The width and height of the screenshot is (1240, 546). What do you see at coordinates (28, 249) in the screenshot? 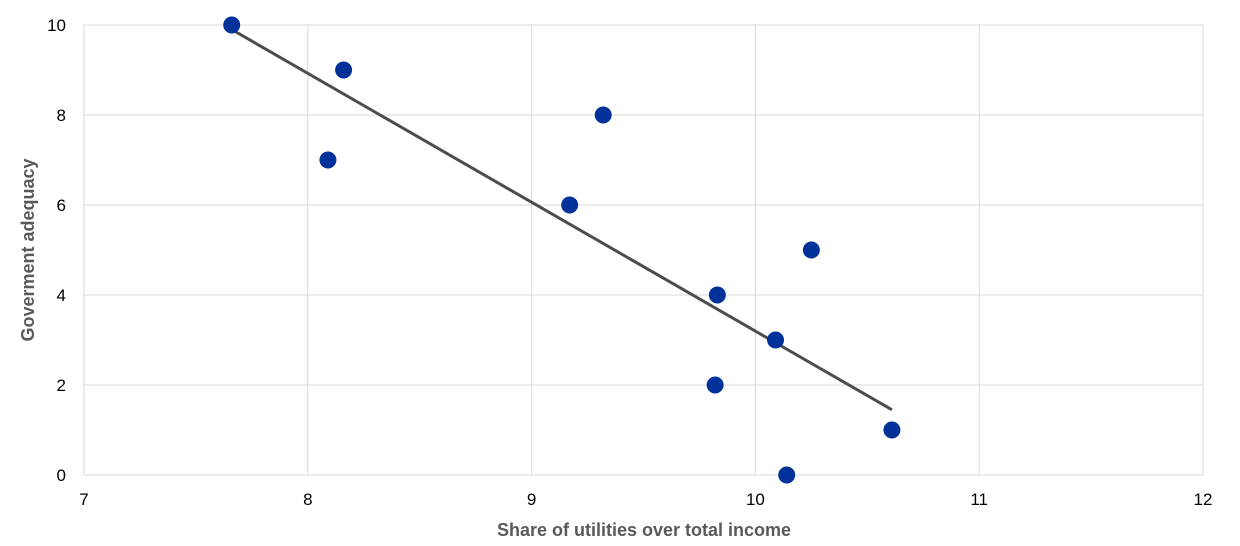
I see `y-axis-label: Goverment adequacy` at bounding box center [28, 249].